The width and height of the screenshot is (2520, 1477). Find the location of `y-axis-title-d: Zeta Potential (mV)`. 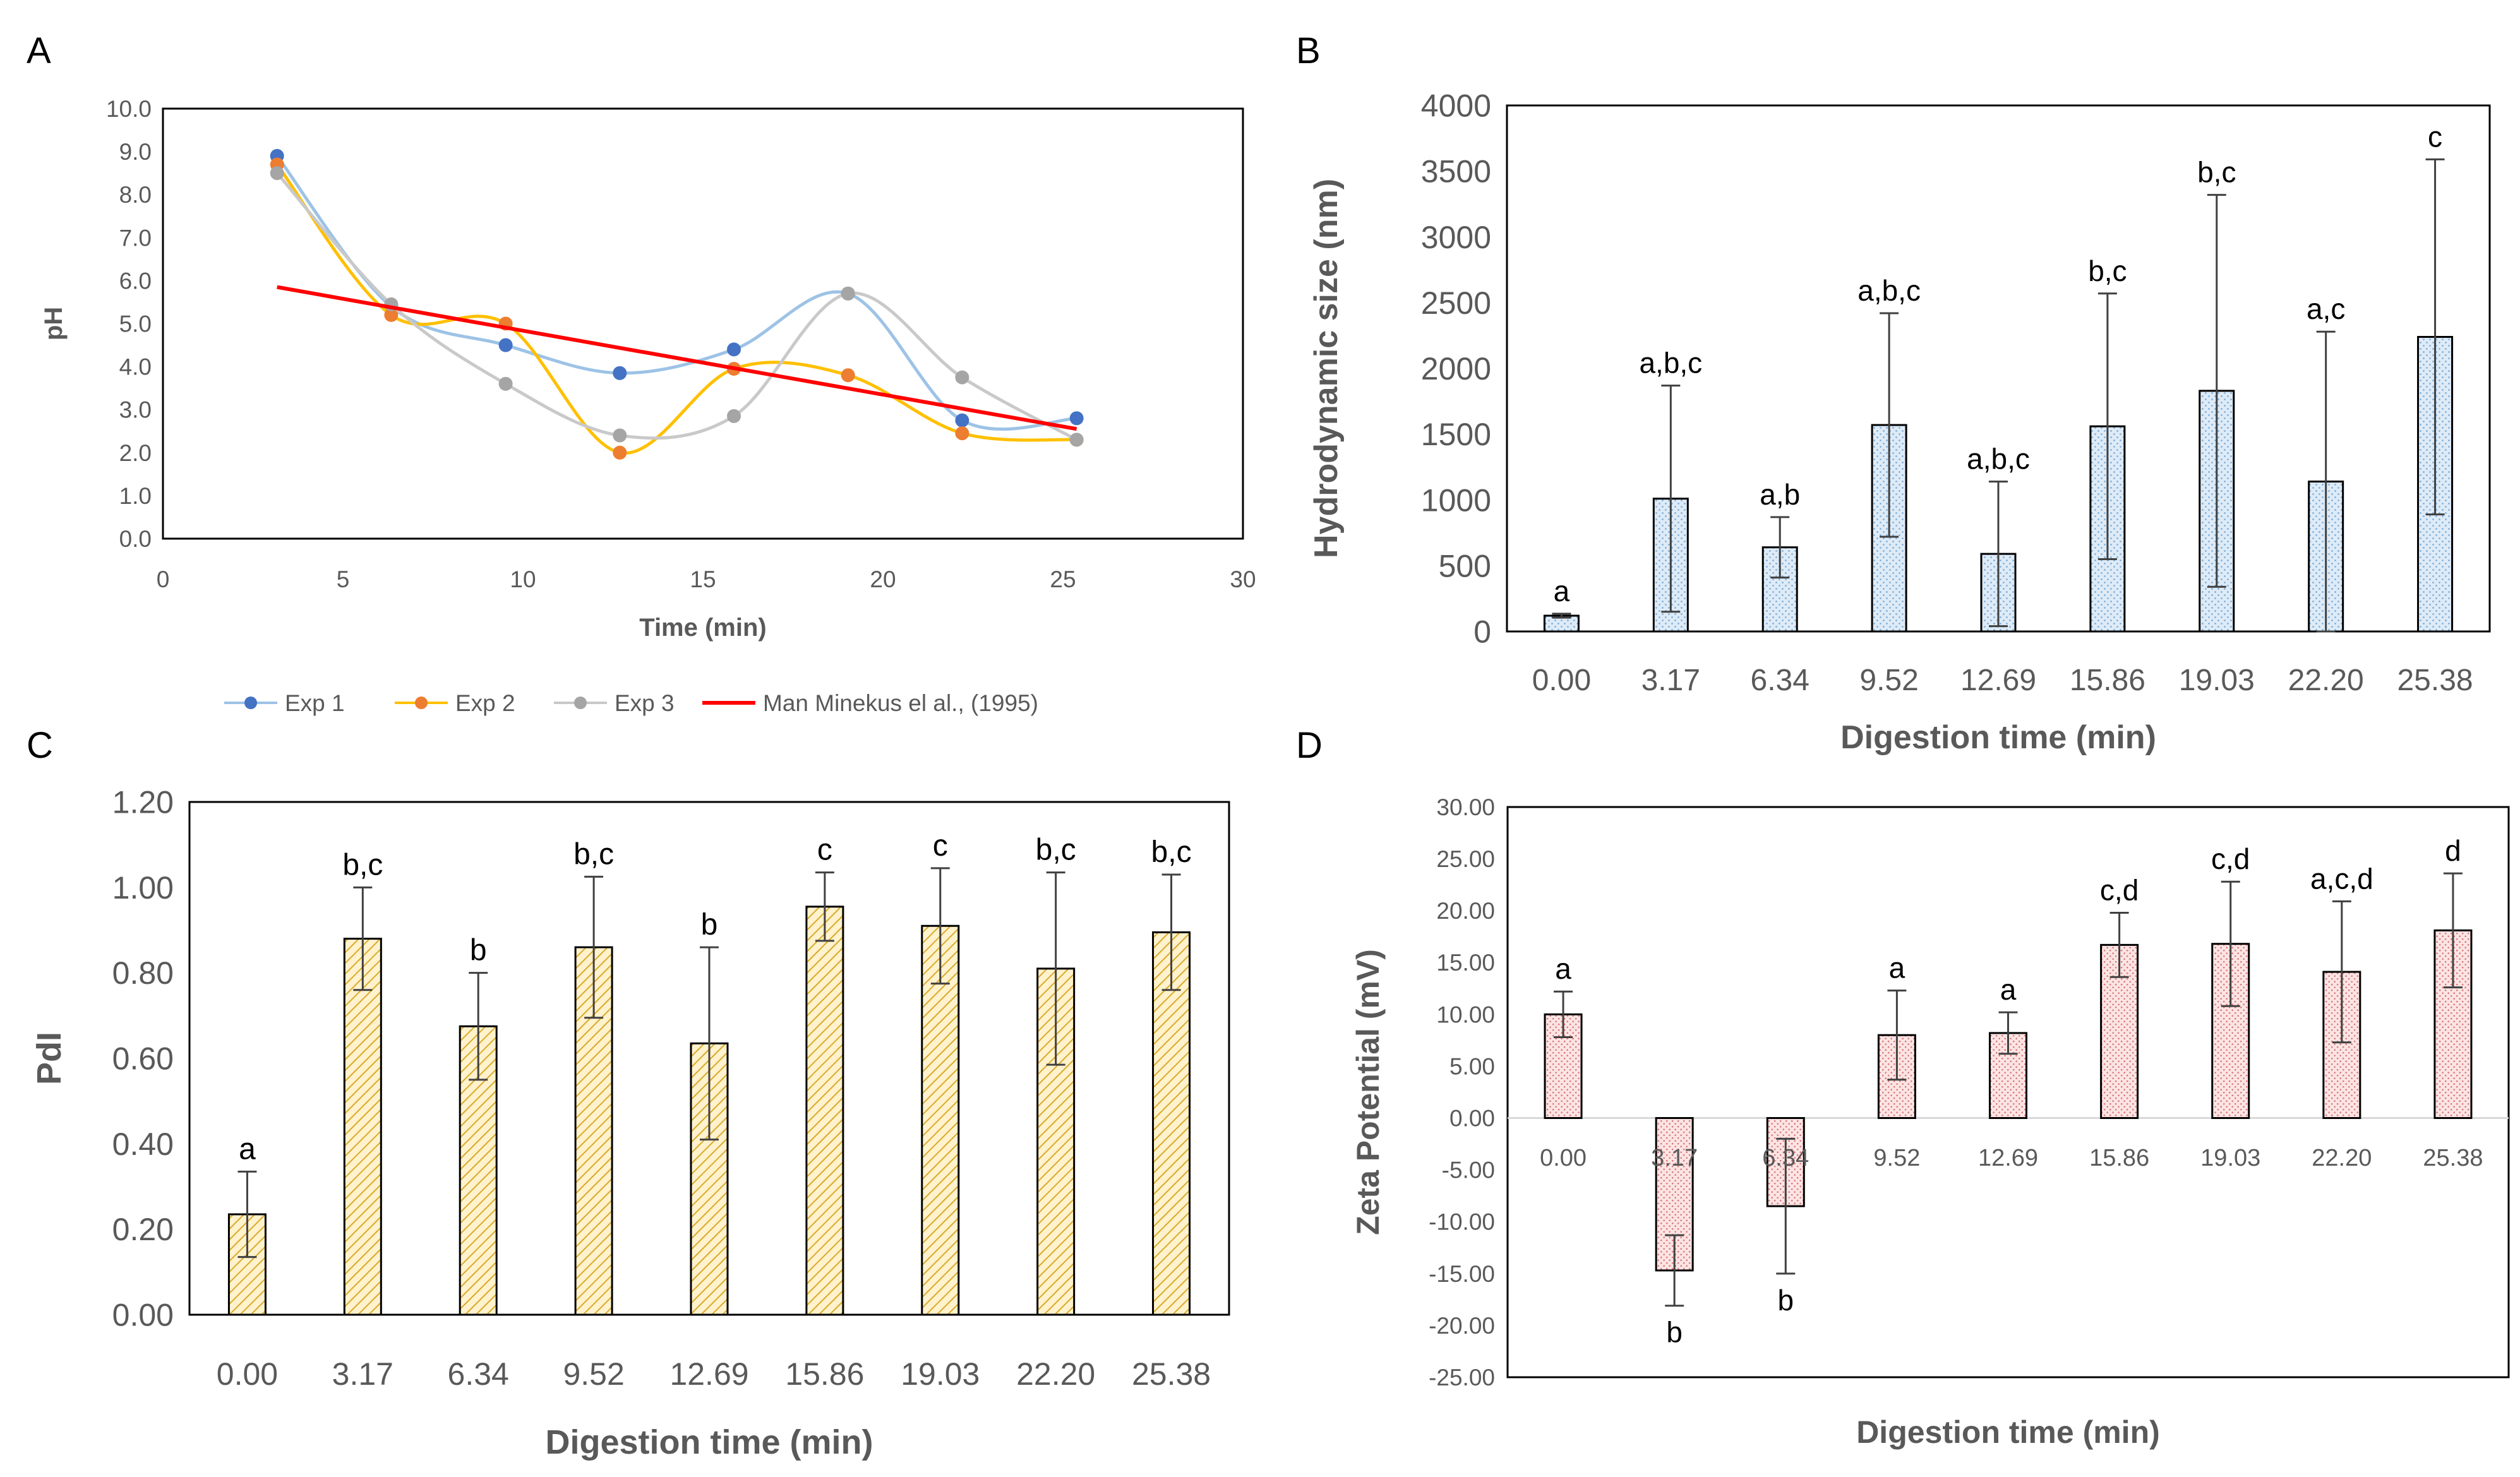

y-axis-title-d: Zeta Potential (mV) is located at coordinates (1368, 1092).